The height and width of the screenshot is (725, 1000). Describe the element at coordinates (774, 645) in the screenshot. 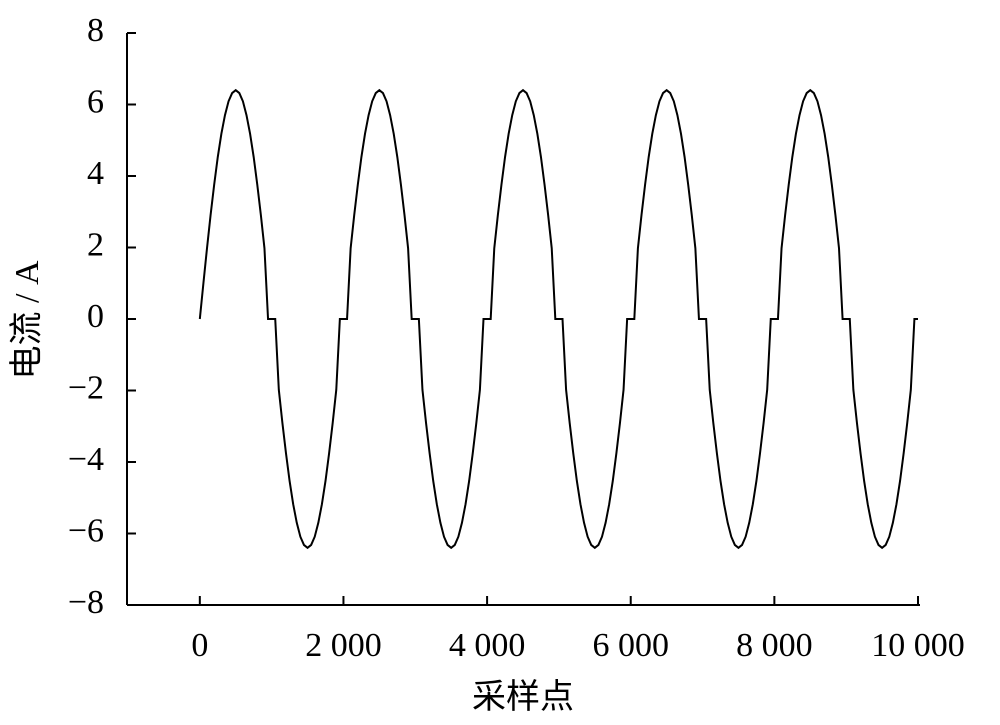

I see `x-tick-label: 8 000` at that location.